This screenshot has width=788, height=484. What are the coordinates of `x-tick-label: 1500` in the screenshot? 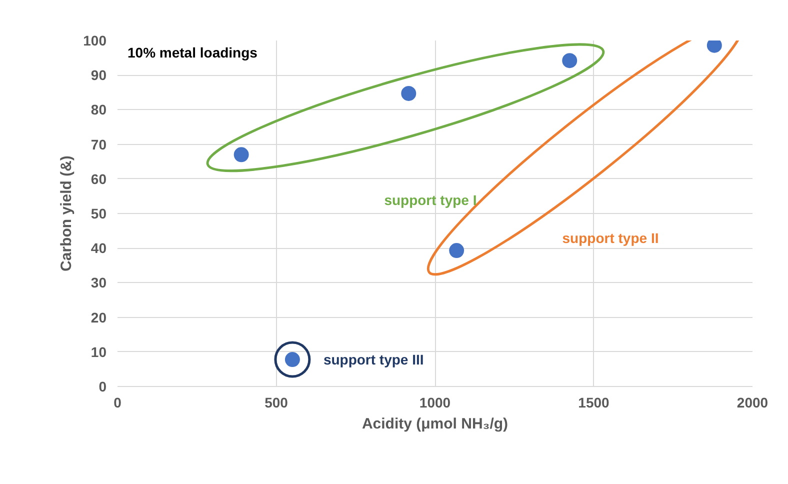 It's located at (594, 402).